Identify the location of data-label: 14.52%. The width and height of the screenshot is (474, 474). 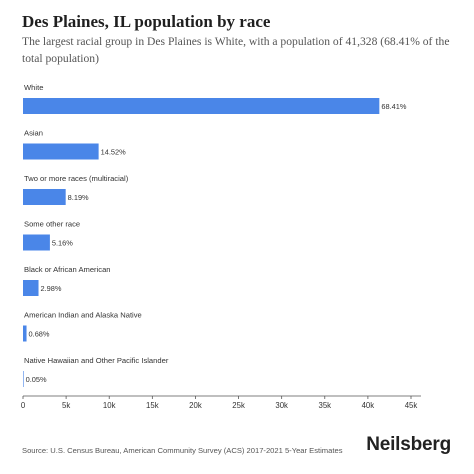
(113, 151).